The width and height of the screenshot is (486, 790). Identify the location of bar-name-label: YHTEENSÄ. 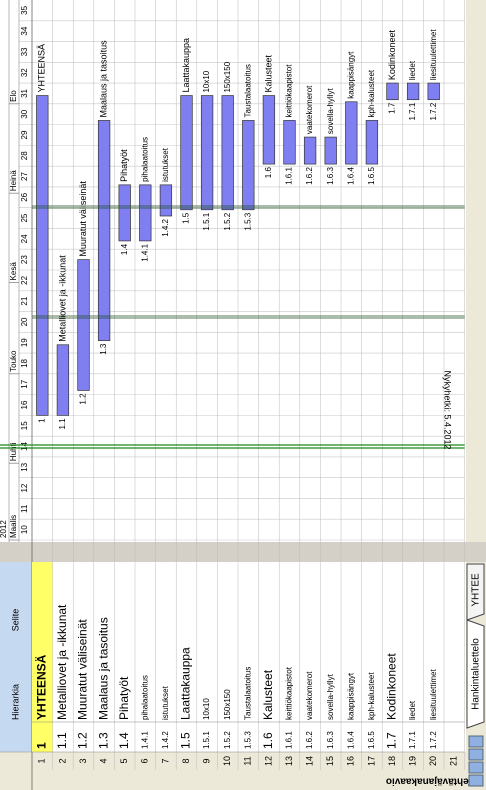
(42, 68).